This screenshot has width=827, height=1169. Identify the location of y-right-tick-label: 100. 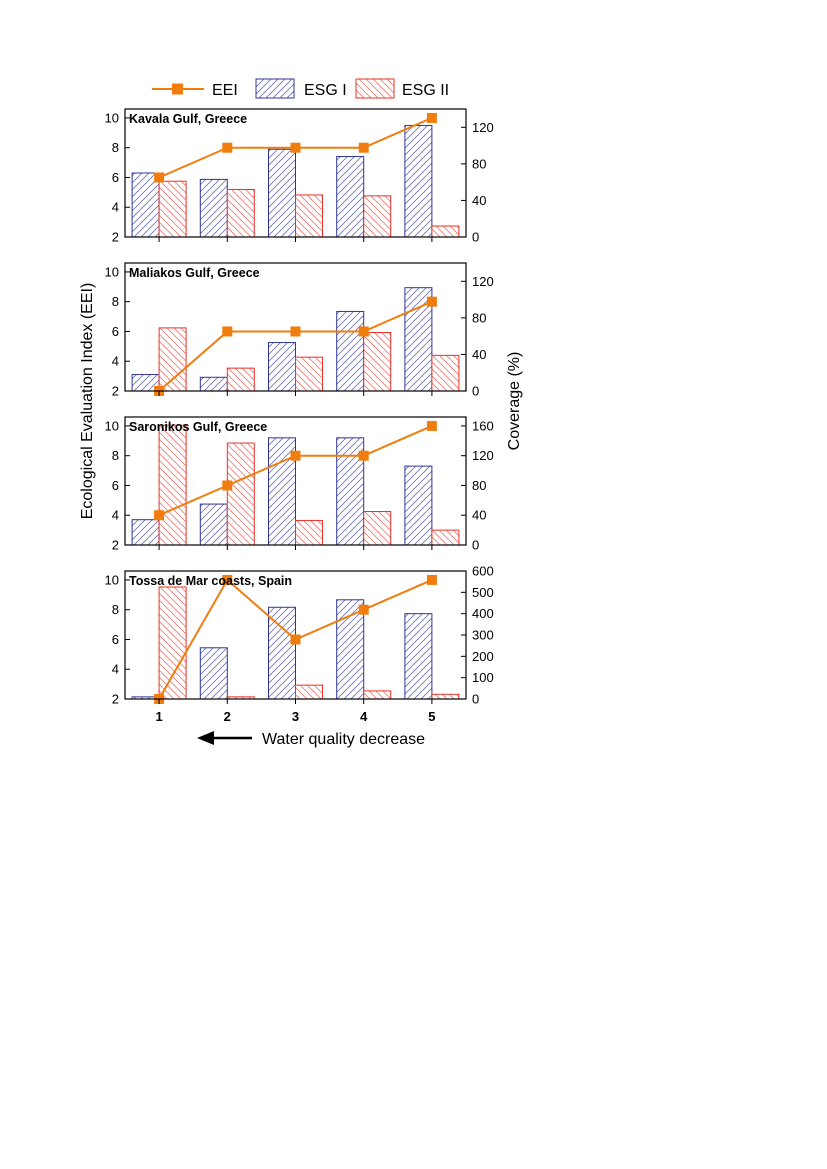
(483, 677).